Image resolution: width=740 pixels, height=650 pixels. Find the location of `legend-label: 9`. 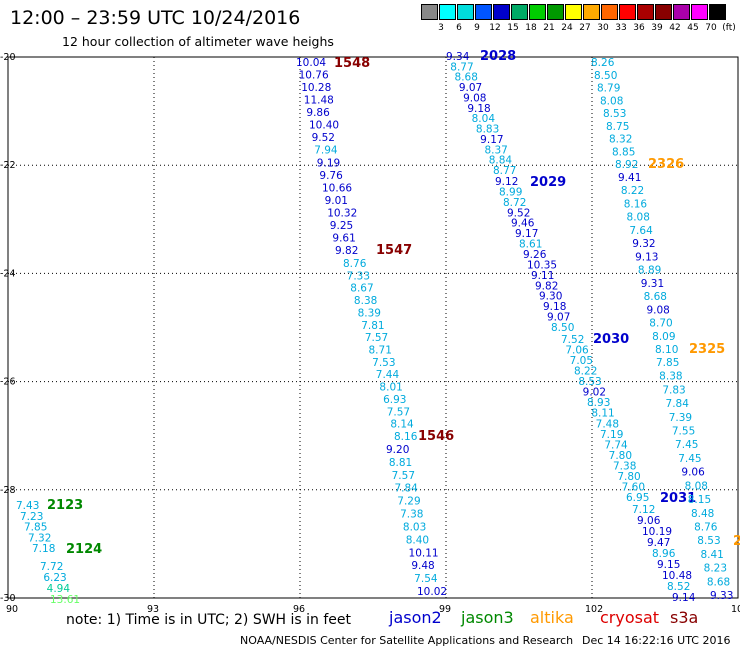

legend-label: 9 is located at coordinates (477, 28).